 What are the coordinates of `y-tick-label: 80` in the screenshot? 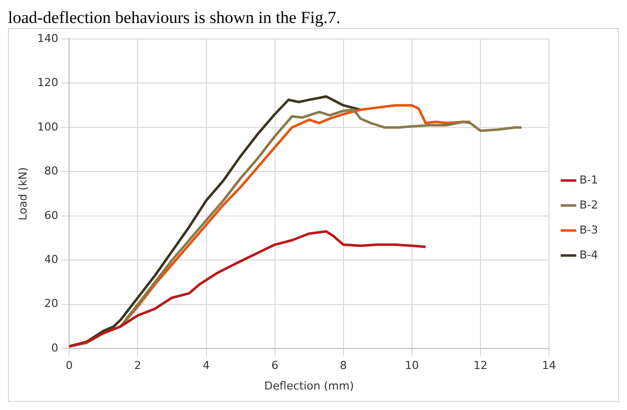 It's located at (51, 171).